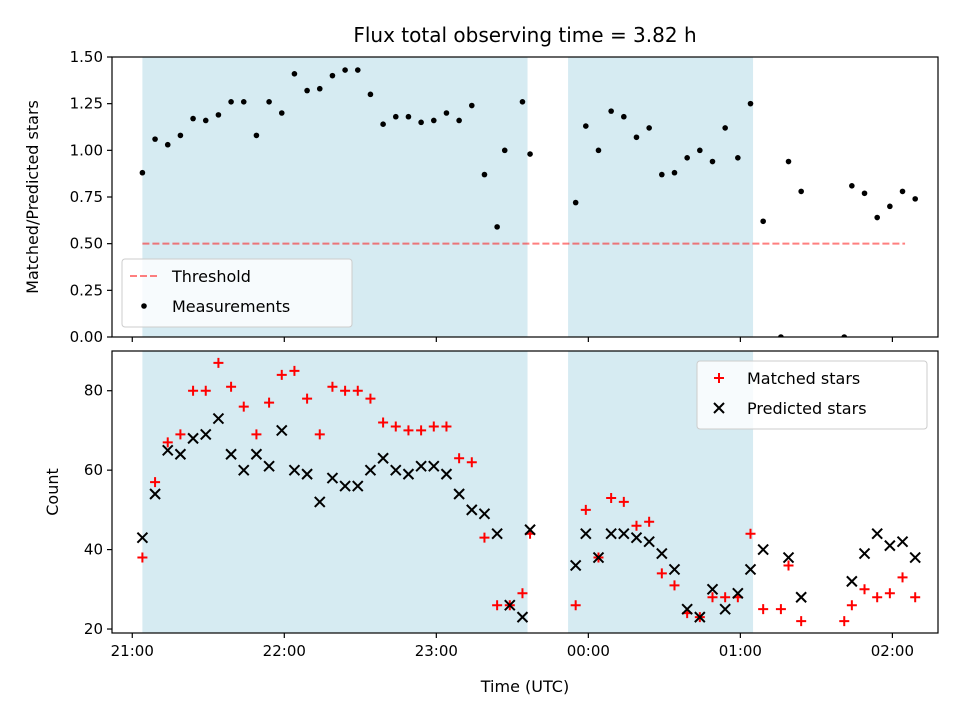 Image resolution: width=960 pixels, height=720 pixels. I want to click on y-axis-label-count: Count, so click(52, 492).